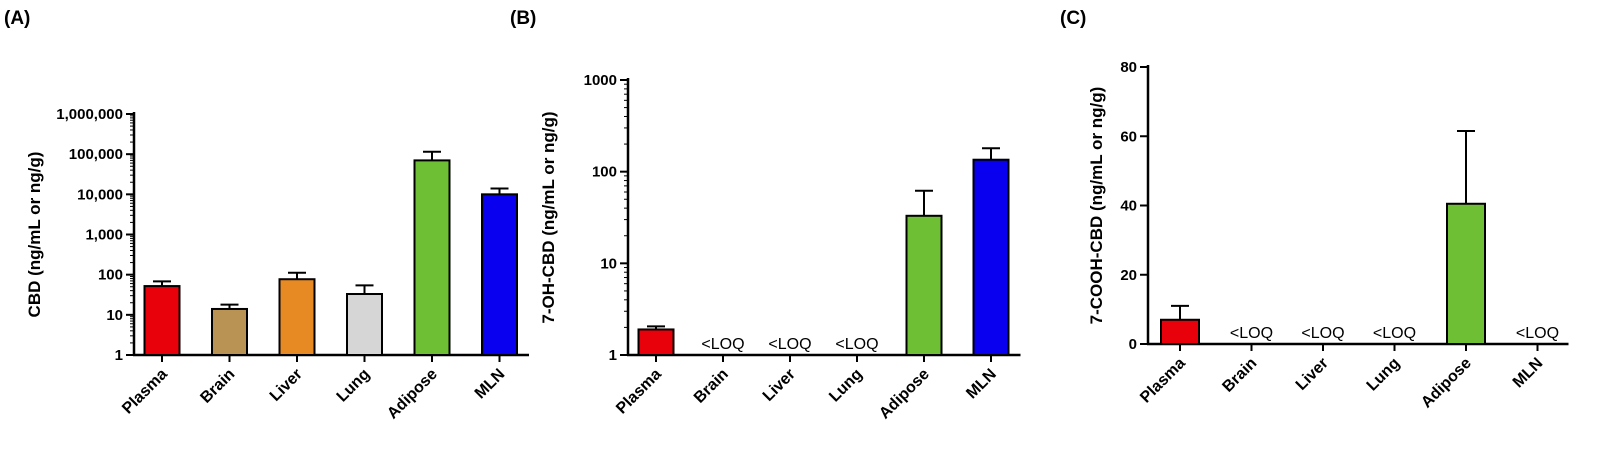 The width and height of the screenshot is (1598, 451). I want to click on y-tick-label: 10,000, so click(100, 194).